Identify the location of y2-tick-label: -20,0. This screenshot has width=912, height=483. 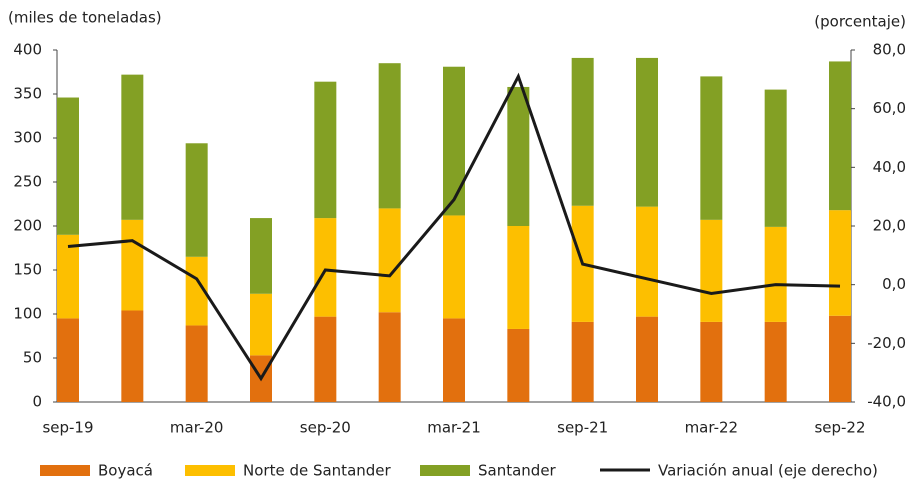
(886, 343).